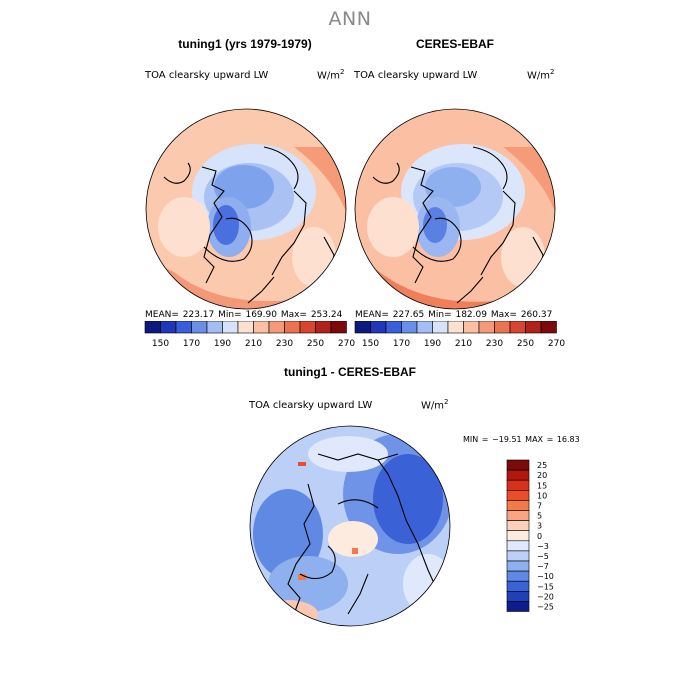  I want to click on figure-title: ANN, so click(350, 19).